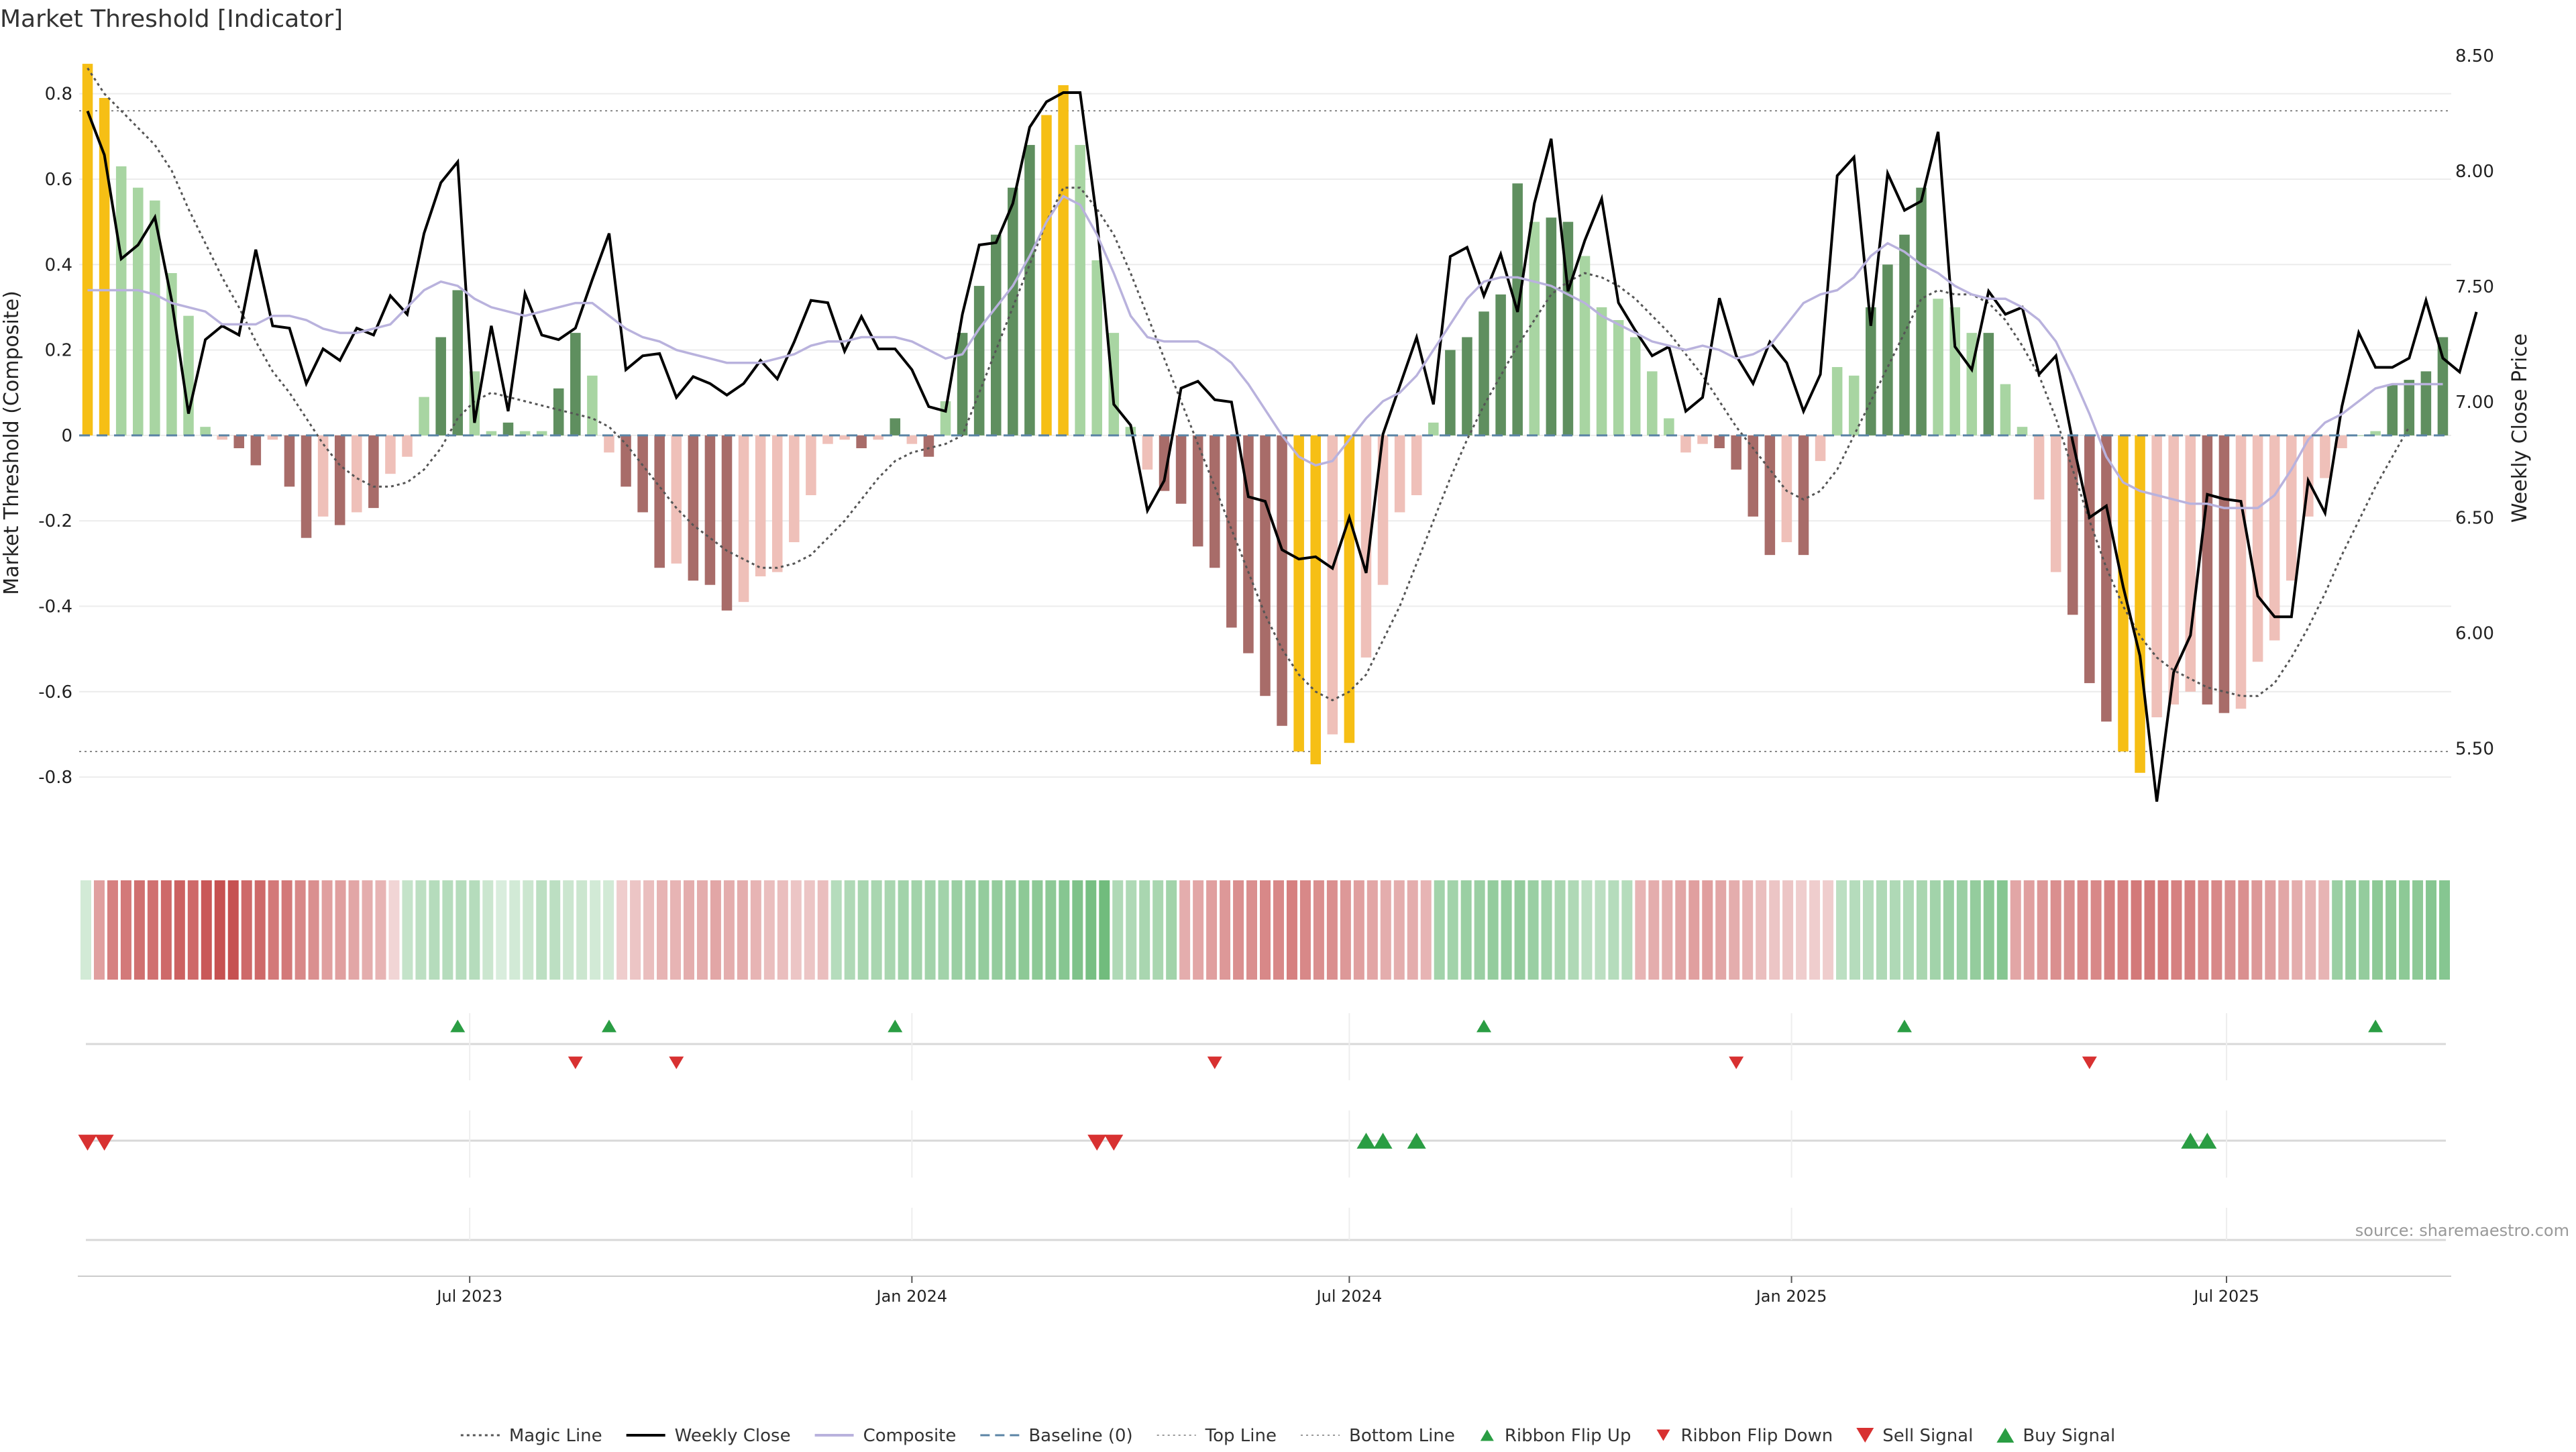 The width and height of the screenshot is (2576, 1452). I want to click on x-tick-label: Jan 2024, so click(911, 1297).